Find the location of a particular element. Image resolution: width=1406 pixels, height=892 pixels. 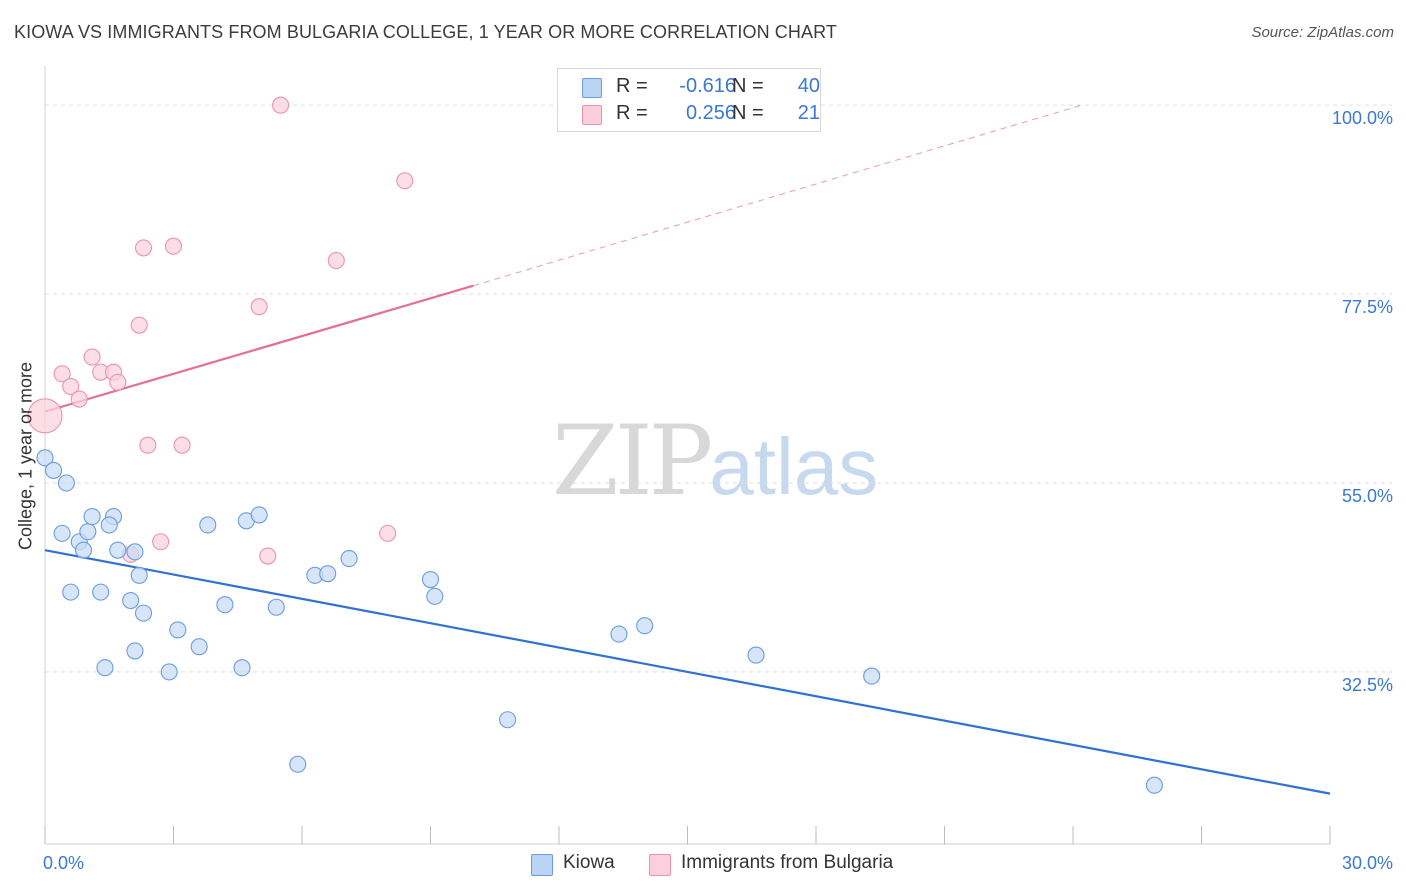

y-axis-label: College, 1 year or more is located at coordinates (25, 456).